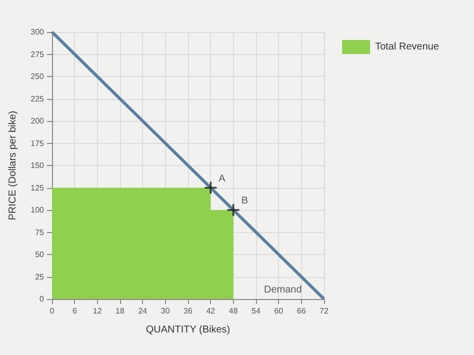 This screenshot has width=474, height=355. What do you see at coordinates (256, 311) in the screenshot?
I see `x-tick-label: 54` at bounding box center [256, 311].